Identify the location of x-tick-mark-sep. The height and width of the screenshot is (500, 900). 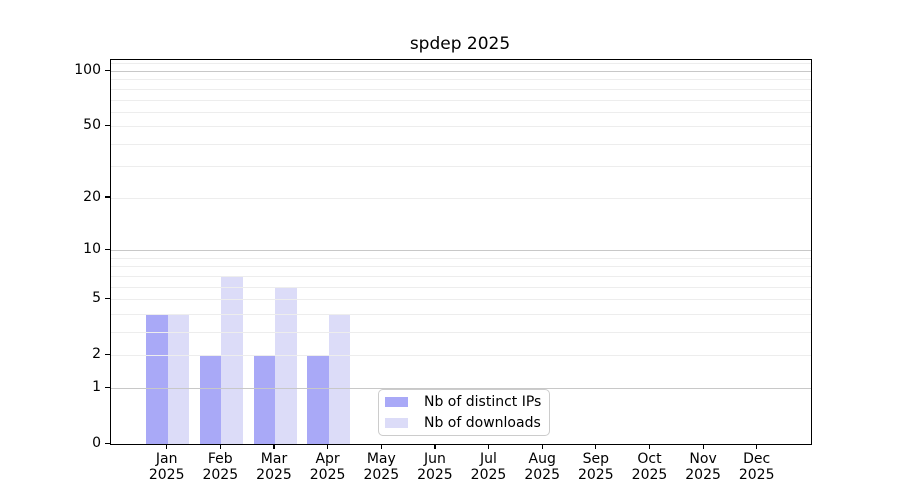
(596, 447).